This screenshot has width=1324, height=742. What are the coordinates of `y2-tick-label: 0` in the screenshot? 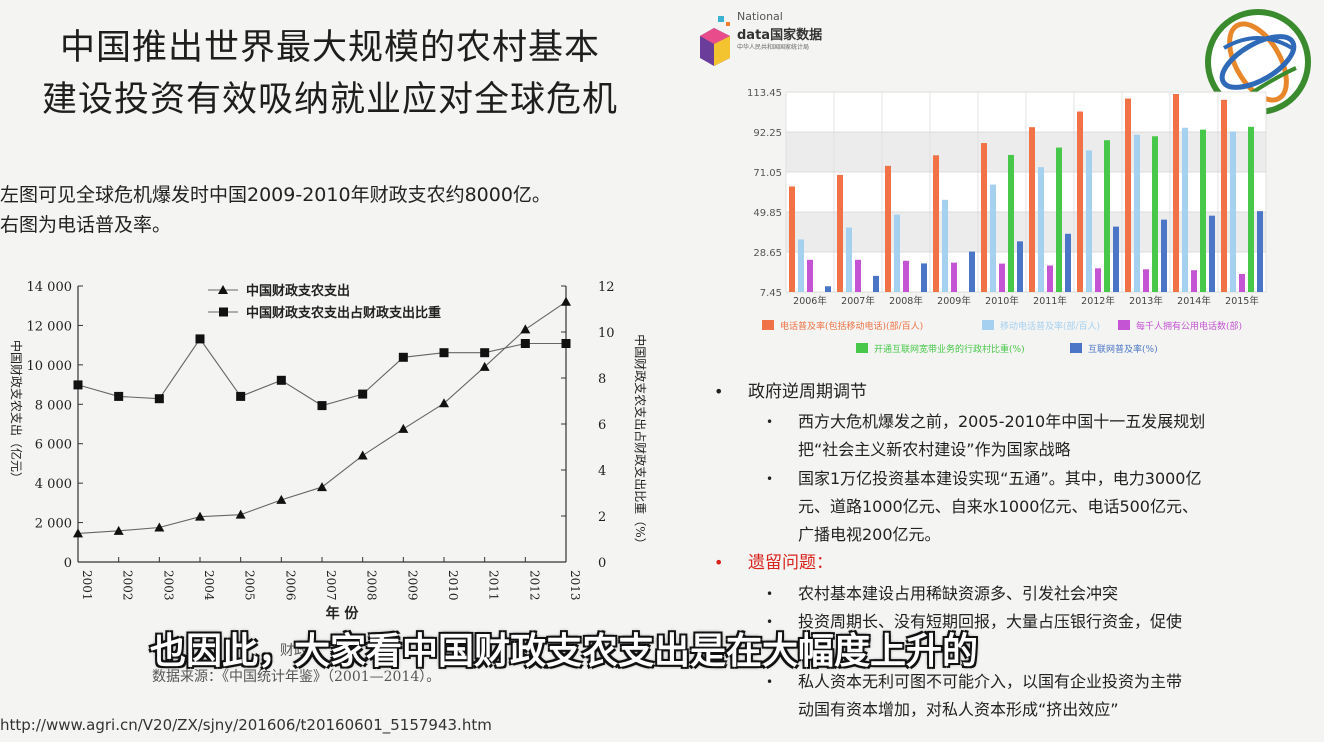 It's located at (602, 563).